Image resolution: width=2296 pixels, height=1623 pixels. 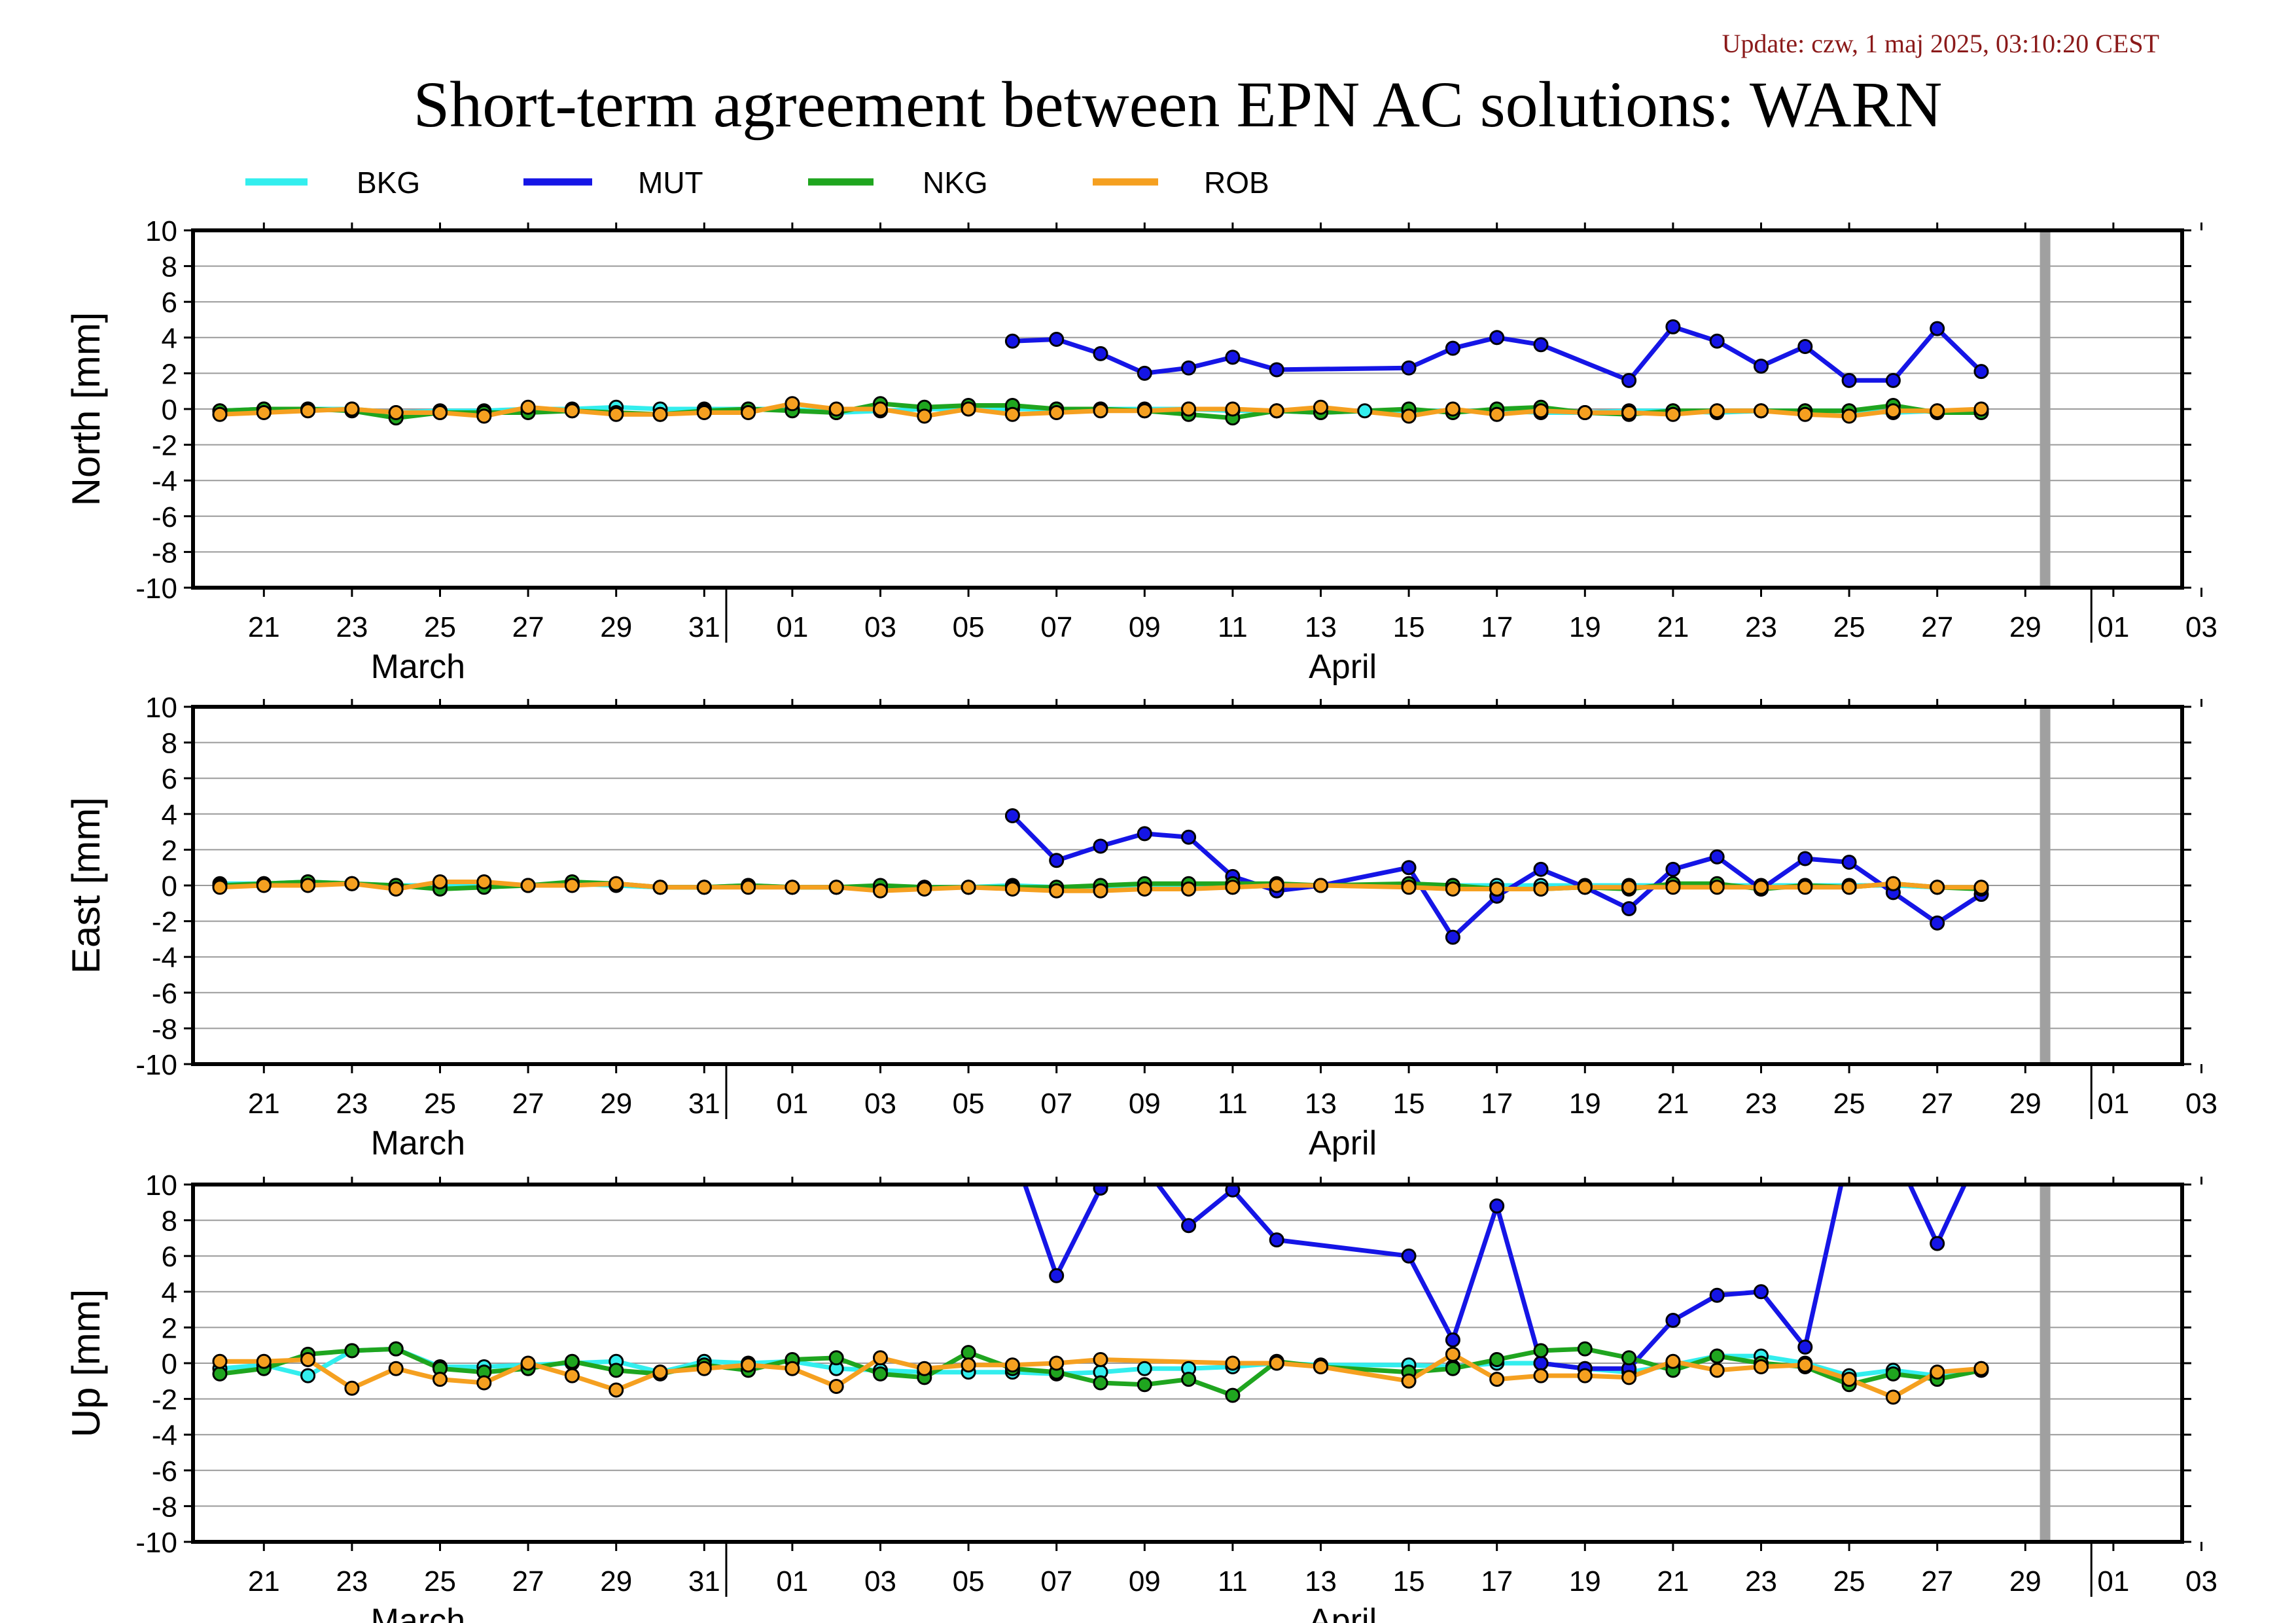 What do you see at coordinates (704, 1104) in the screenshot?
I see `x-tick-label: 31` at bounding box center [704, 1104].